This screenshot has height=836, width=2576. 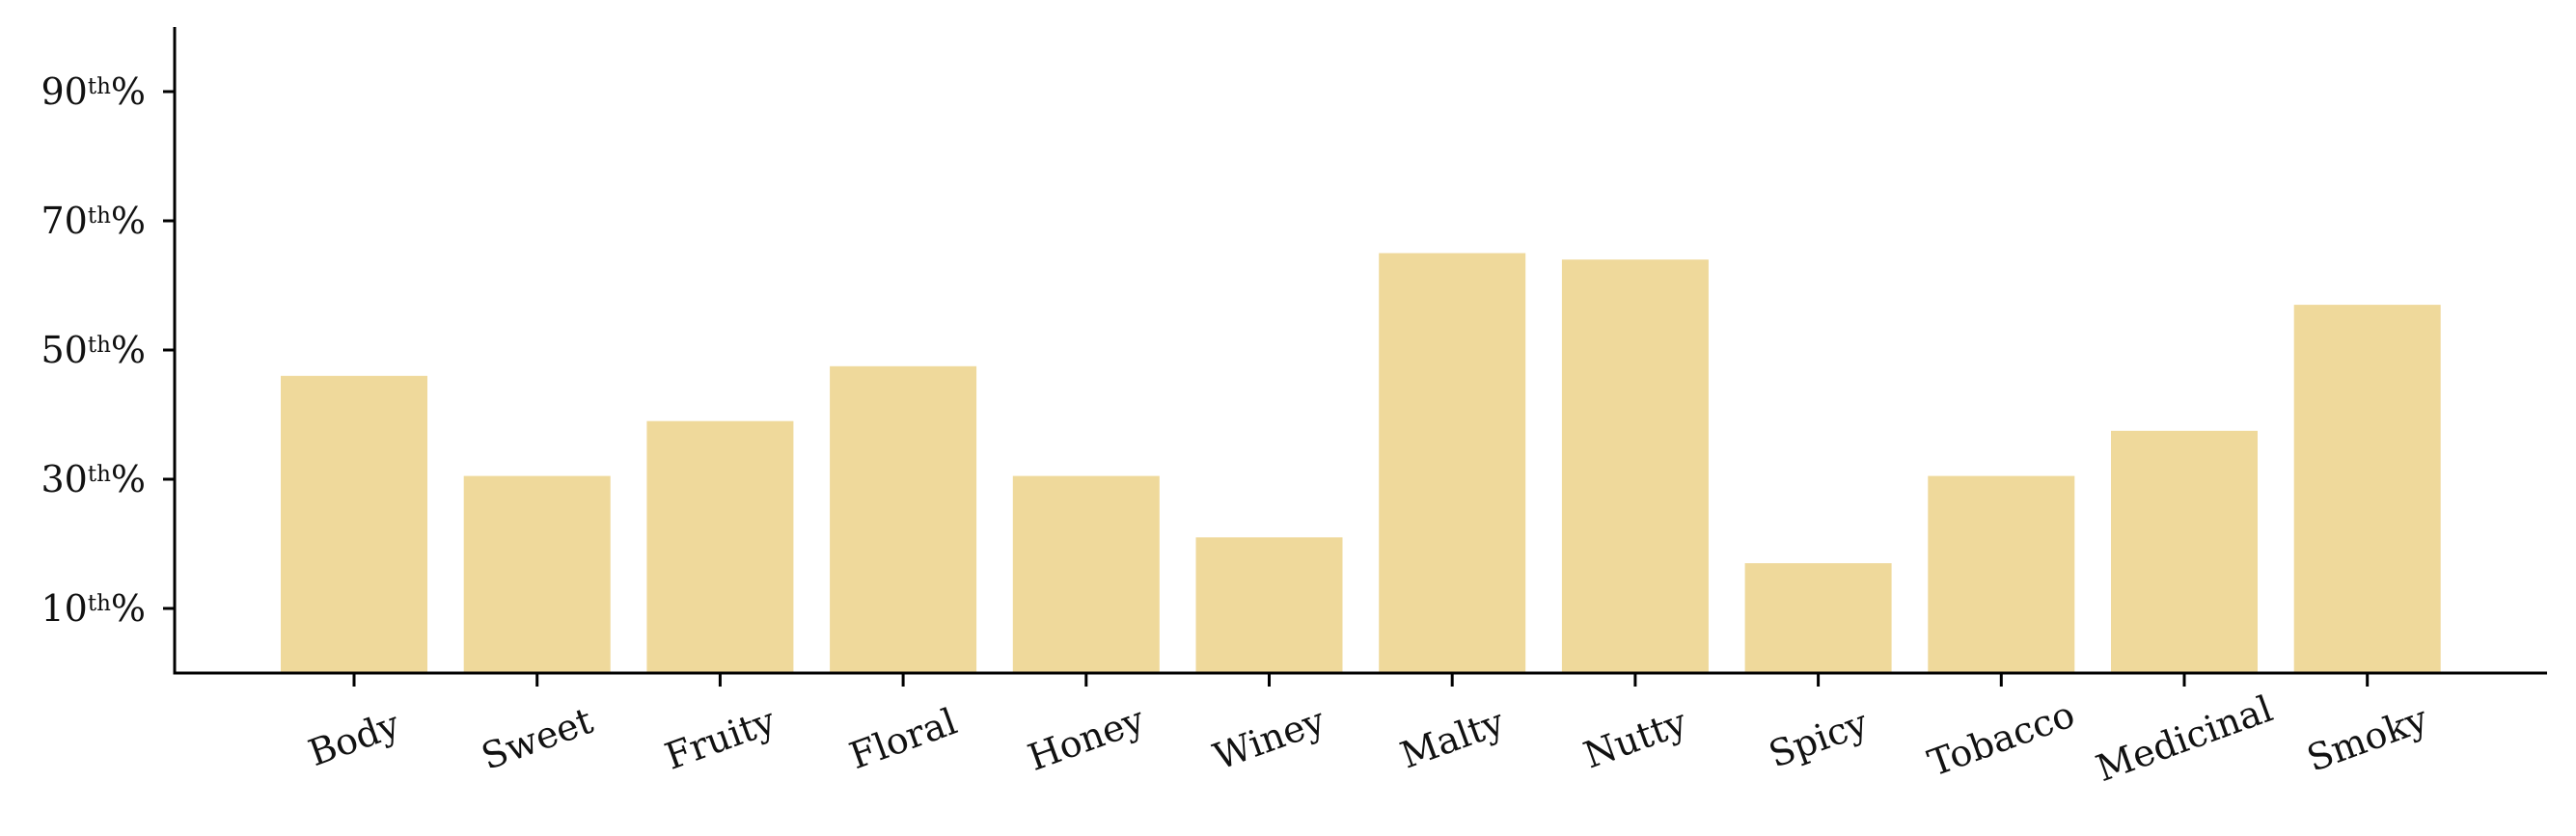 What do you see at coordinates (537, 574) in the screenshot?
I see `bar-sweet` at bounding box center [537, 574].